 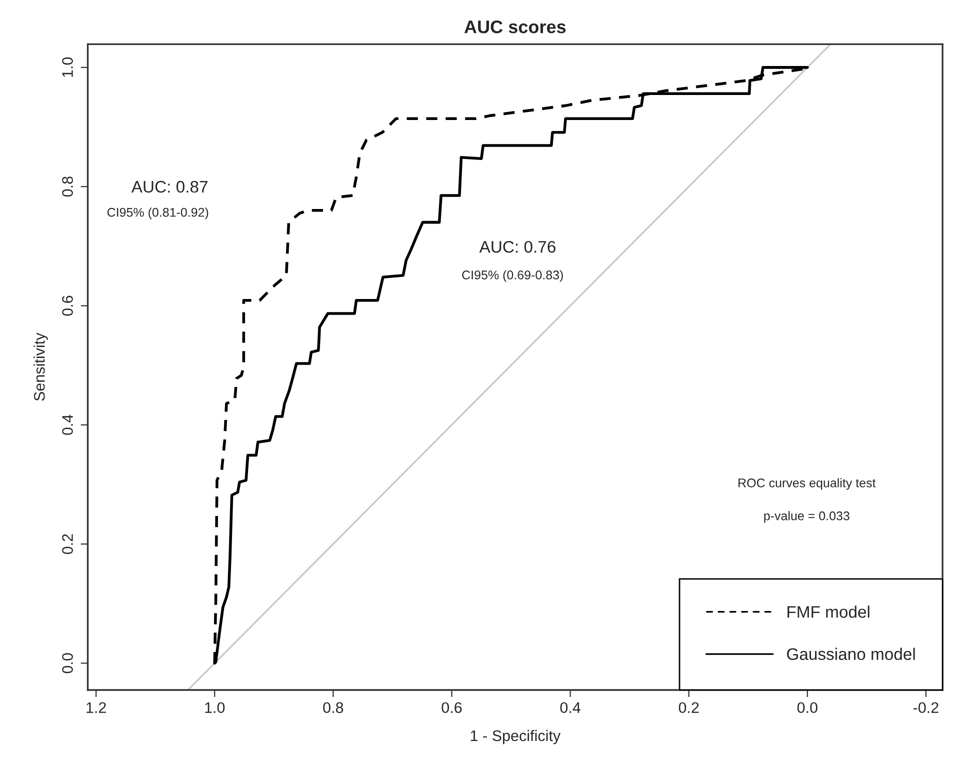 I want to click on annotation: ROC curves equality test, so click(x=807, y=484).